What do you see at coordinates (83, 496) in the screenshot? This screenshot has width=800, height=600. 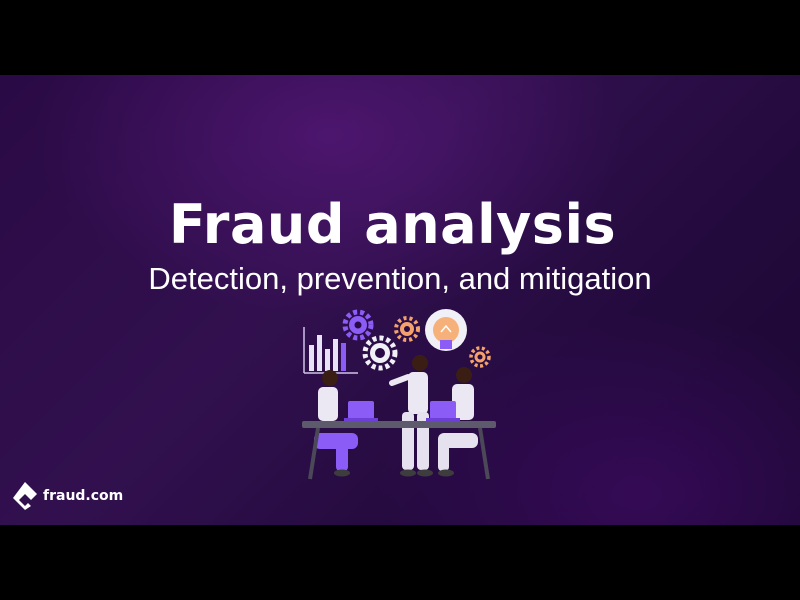 I see `brand-name: fraud.com` at bounding box center [83, 496].